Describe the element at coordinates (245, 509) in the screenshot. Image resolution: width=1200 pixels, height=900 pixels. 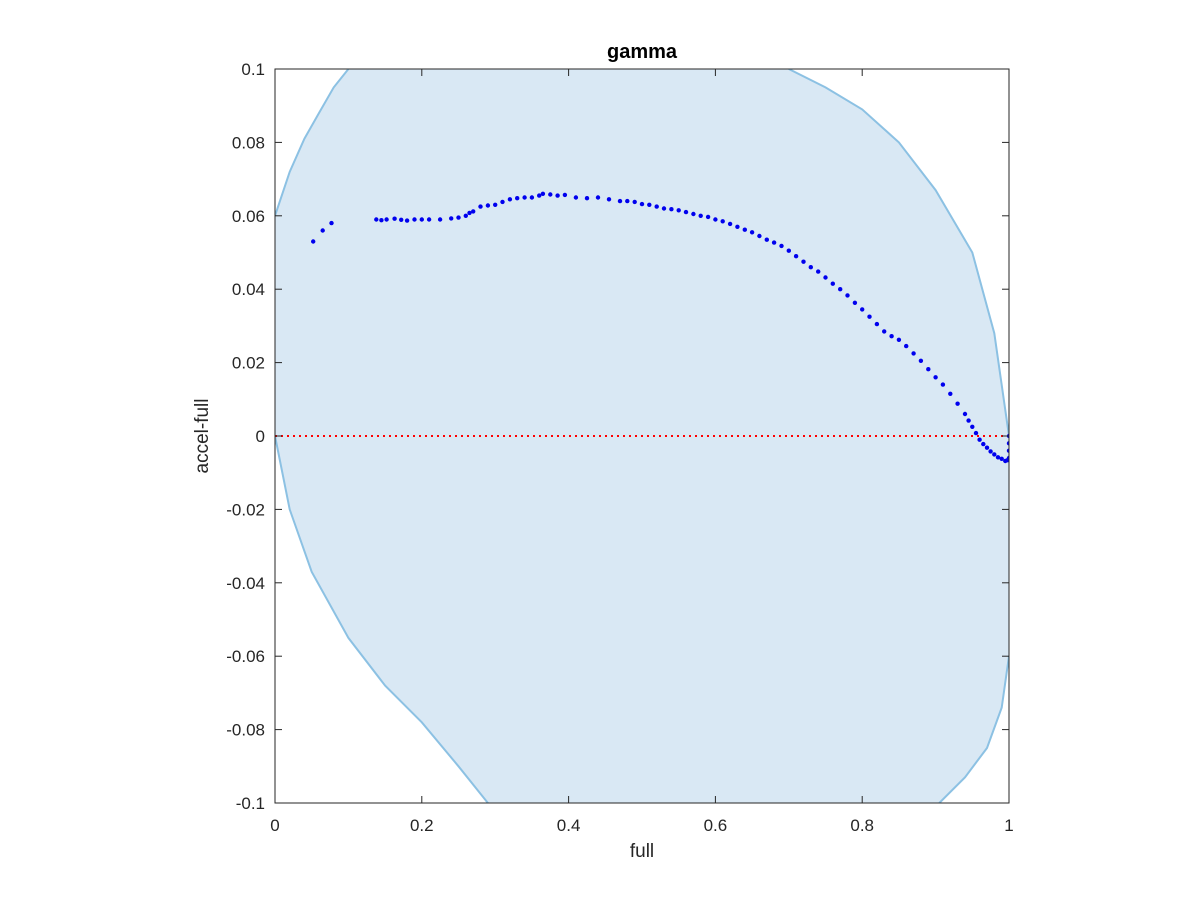
I see `y-tick-label: -0.02` at that location.